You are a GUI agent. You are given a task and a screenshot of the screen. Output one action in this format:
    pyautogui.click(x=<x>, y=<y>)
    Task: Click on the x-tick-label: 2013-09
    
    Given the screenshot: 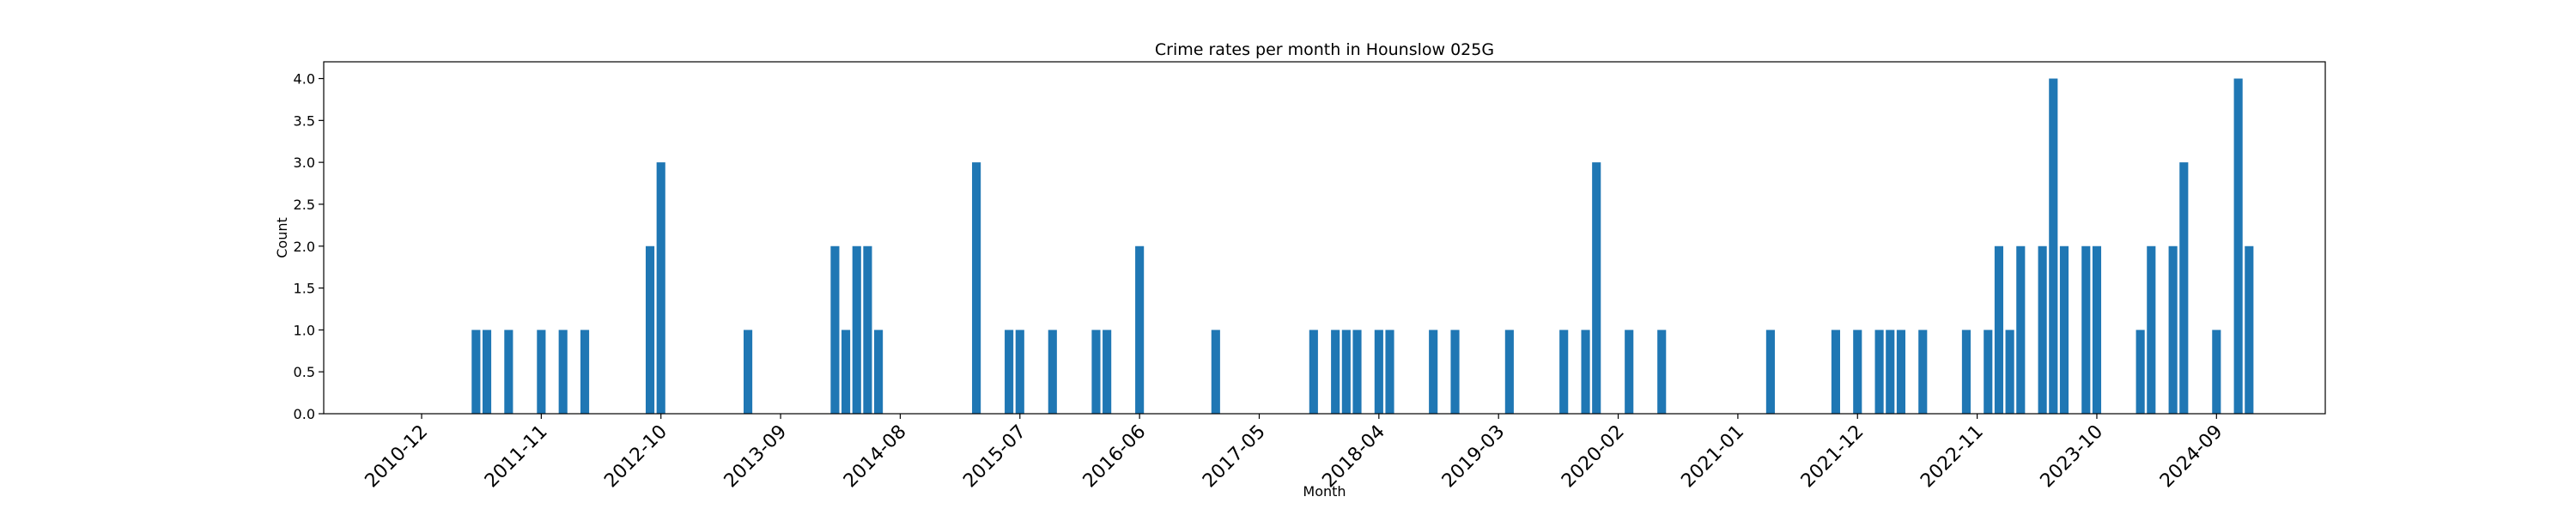 What is the action you would take?
    pyautogui.click(x=756, y=457)
    